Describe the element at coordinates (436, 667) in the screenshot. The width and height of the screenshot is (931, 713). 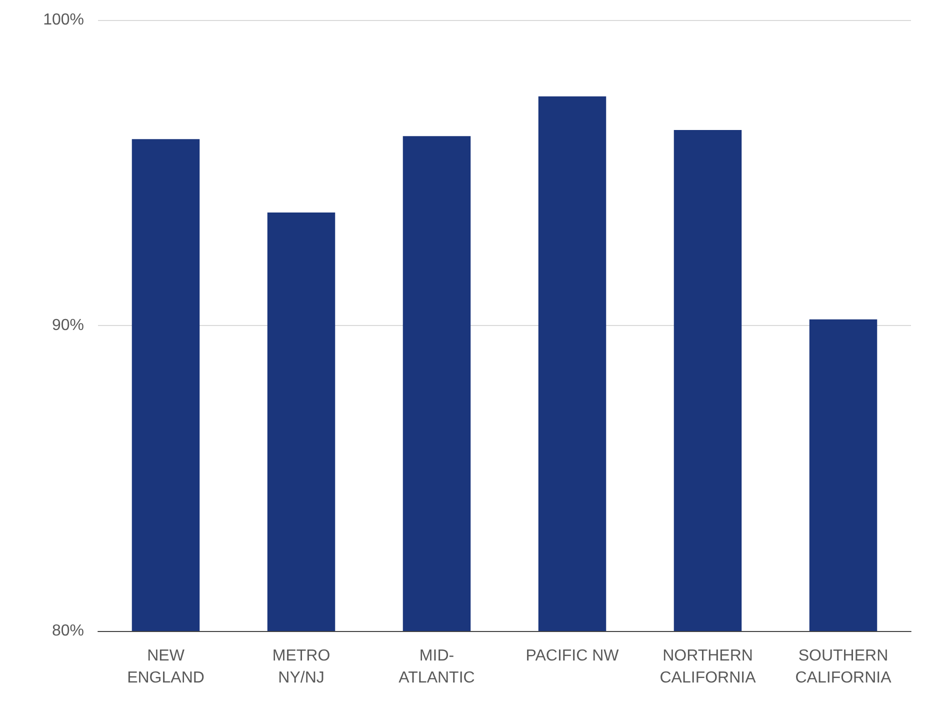
I see `x-tick-label: MID- ATLANTIC` at that location.